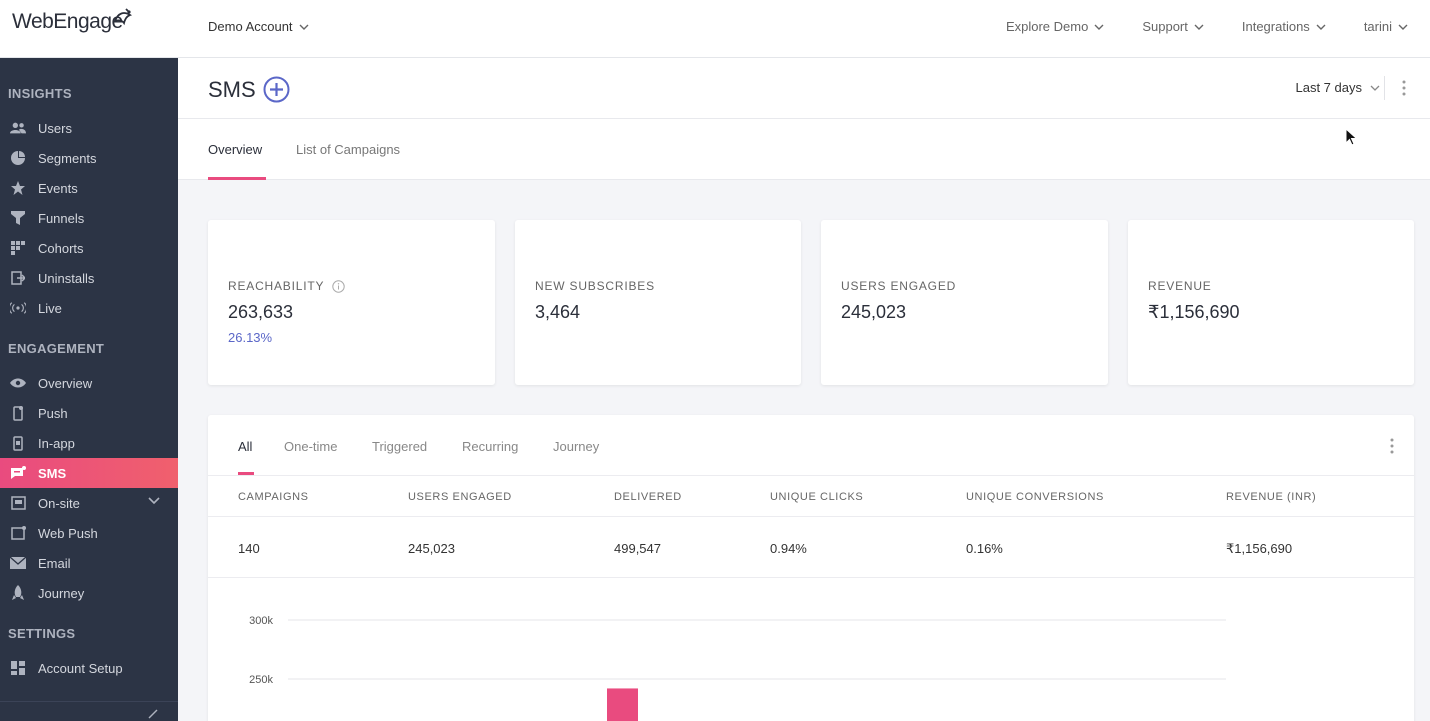 The image size is (1430, 721). Describe the element at coordinates (874, 312) in the screenshot. I see `card-value: 245,023` at that location.